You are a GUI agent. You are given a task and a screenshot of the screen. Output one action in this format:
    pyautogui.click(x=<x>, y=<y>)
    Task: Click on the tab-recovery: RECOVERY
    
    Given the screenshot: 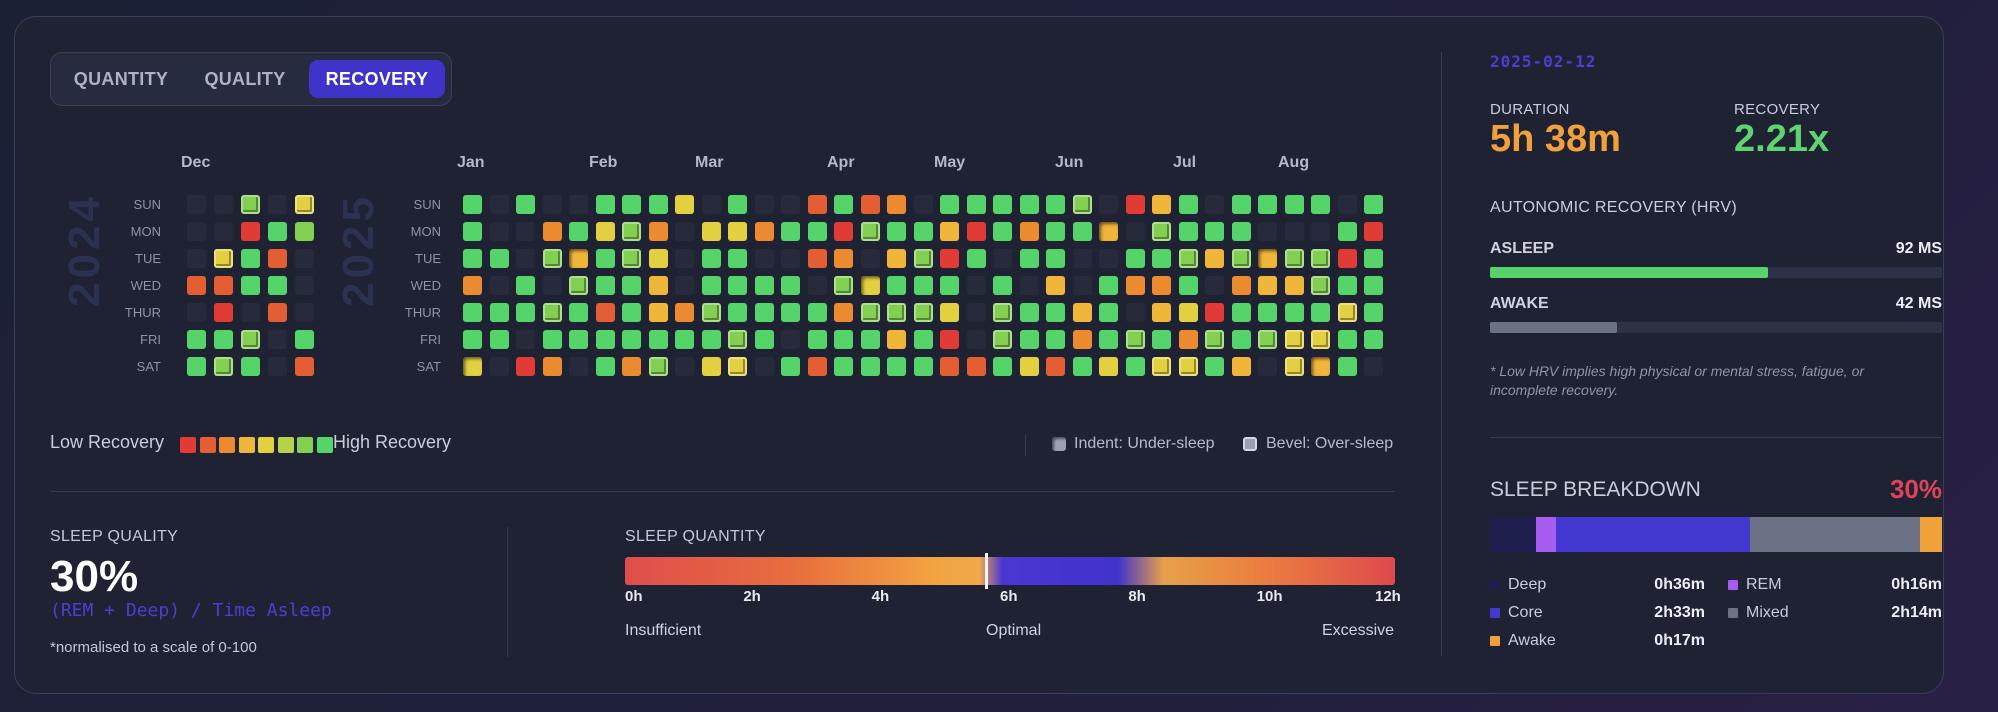 What is the action you would take?
    pyautogui.click(x=377, y=79)
    